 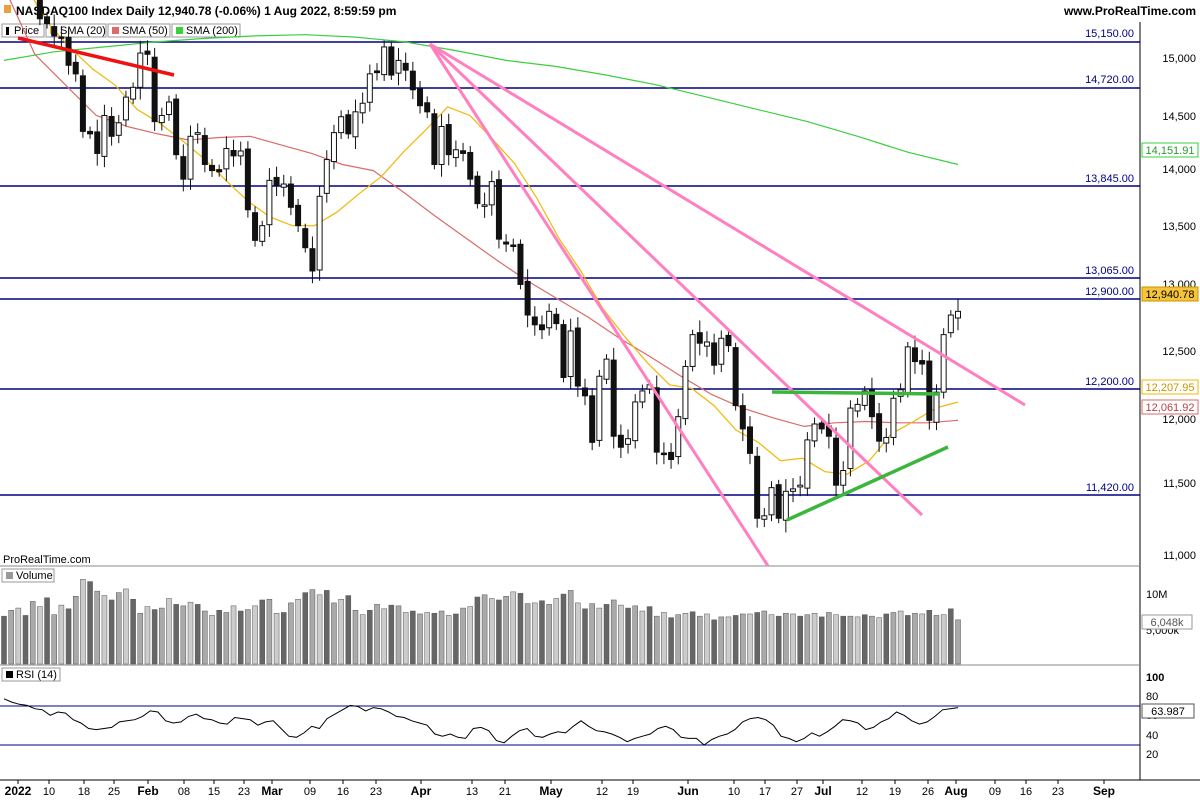 What do you see at coordinates (23, 30) in the screenshot?
I see `legend-price-box` at bounding box center [23, 30].